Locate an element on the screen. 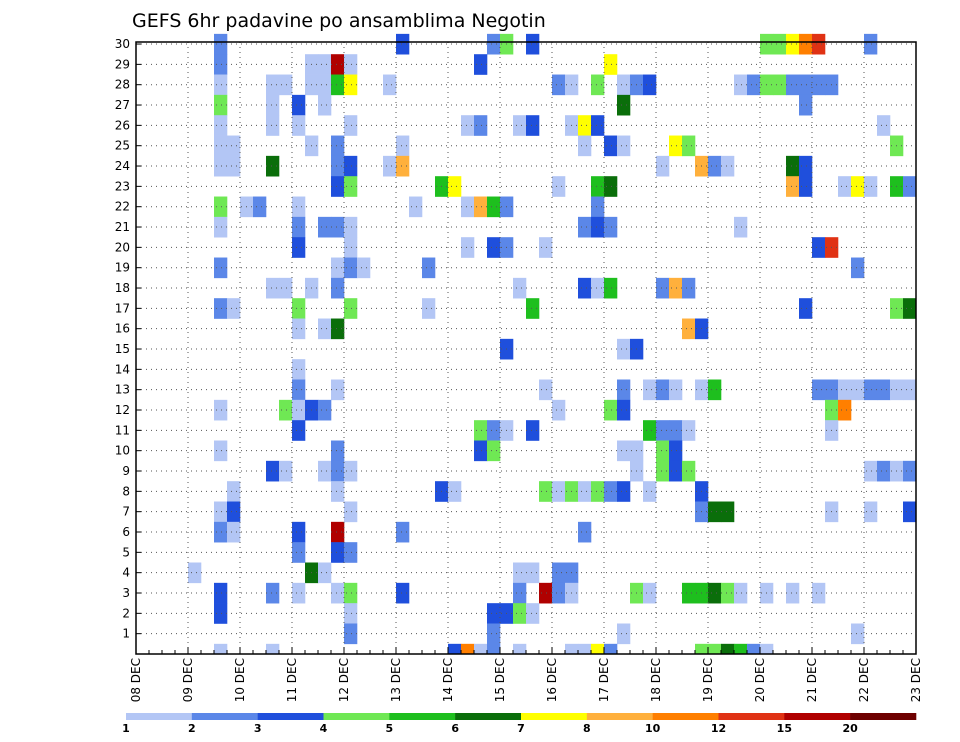  colorbar-label: 12 is located at coordinates (718, 728).